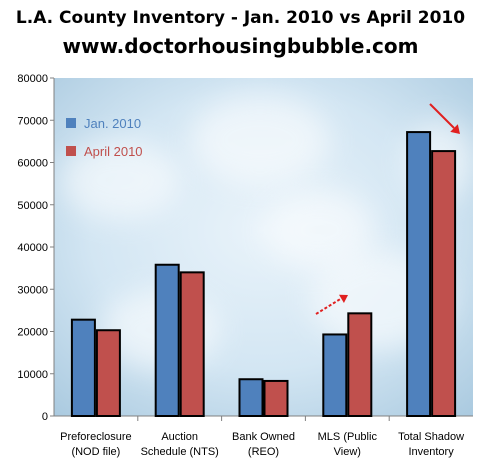  Describe the element at coordinates (32, 206) in the screenshot. I see `y-tick-label: 50000` at that location.